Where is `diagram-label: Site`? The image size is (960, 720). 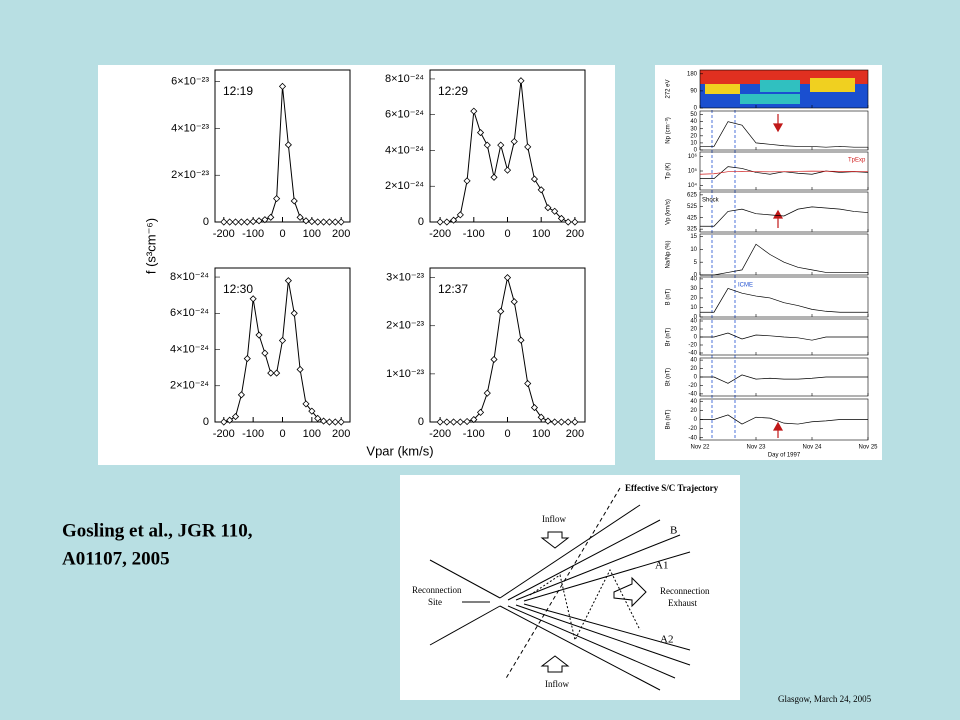
diagram-label: Site is located at coordinates (435, 602).